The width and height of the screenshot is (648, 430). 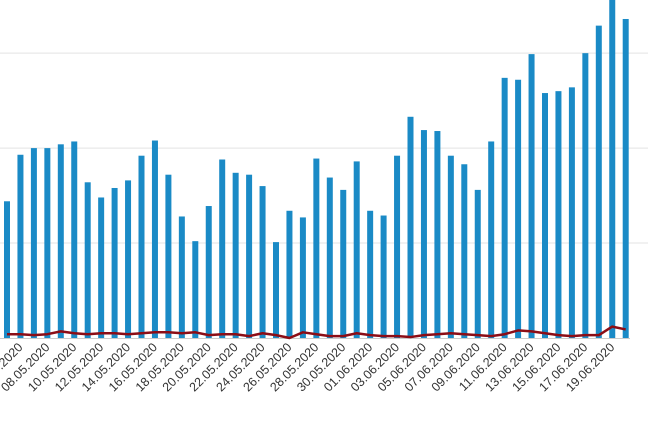 I want to click on line, so click(x=316, y=332).